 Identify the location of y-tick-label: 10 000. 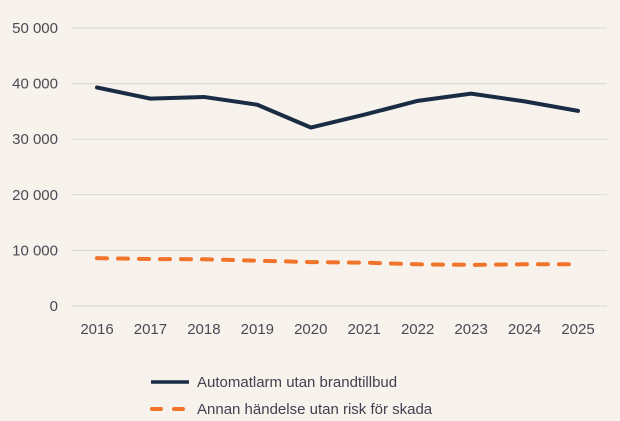
(35, 250).